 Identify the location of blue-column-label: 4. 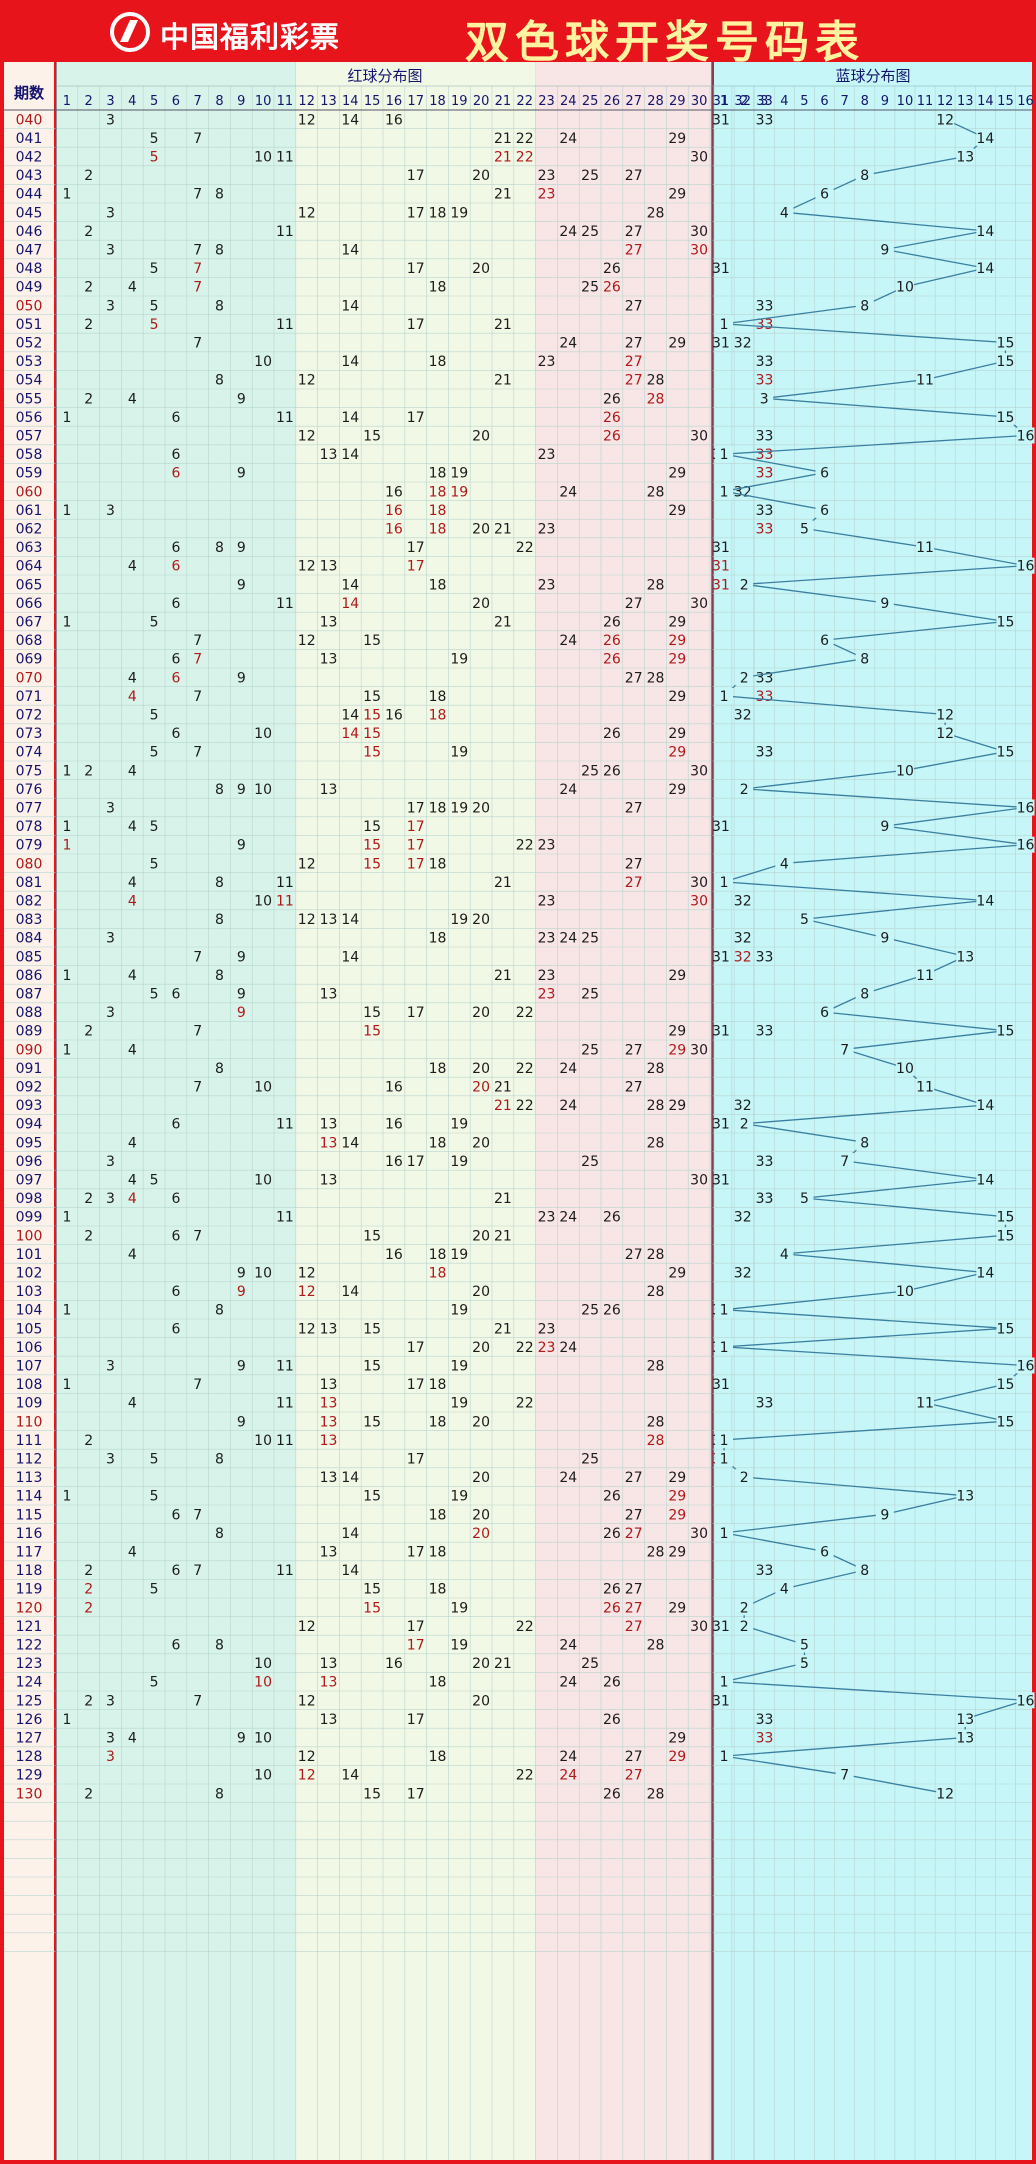
(784, 101).